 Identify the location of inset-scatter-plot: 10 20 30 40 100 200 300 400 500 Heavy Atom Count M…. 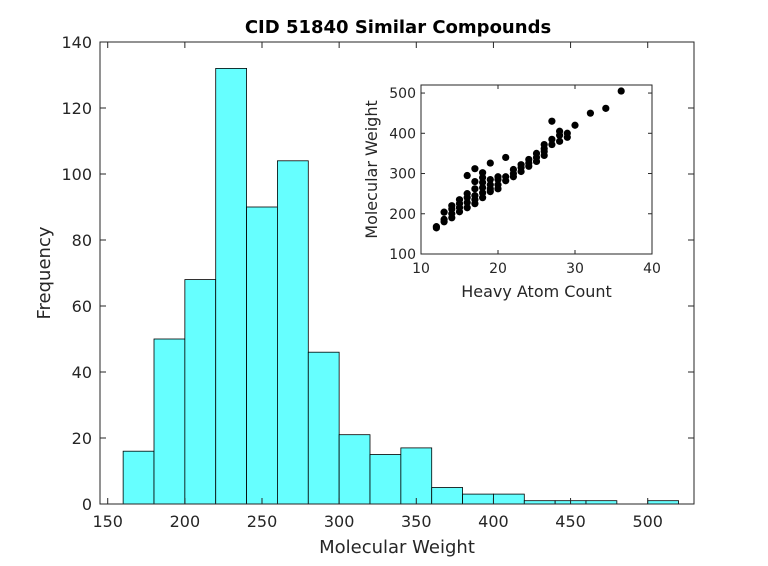
(511, 192).